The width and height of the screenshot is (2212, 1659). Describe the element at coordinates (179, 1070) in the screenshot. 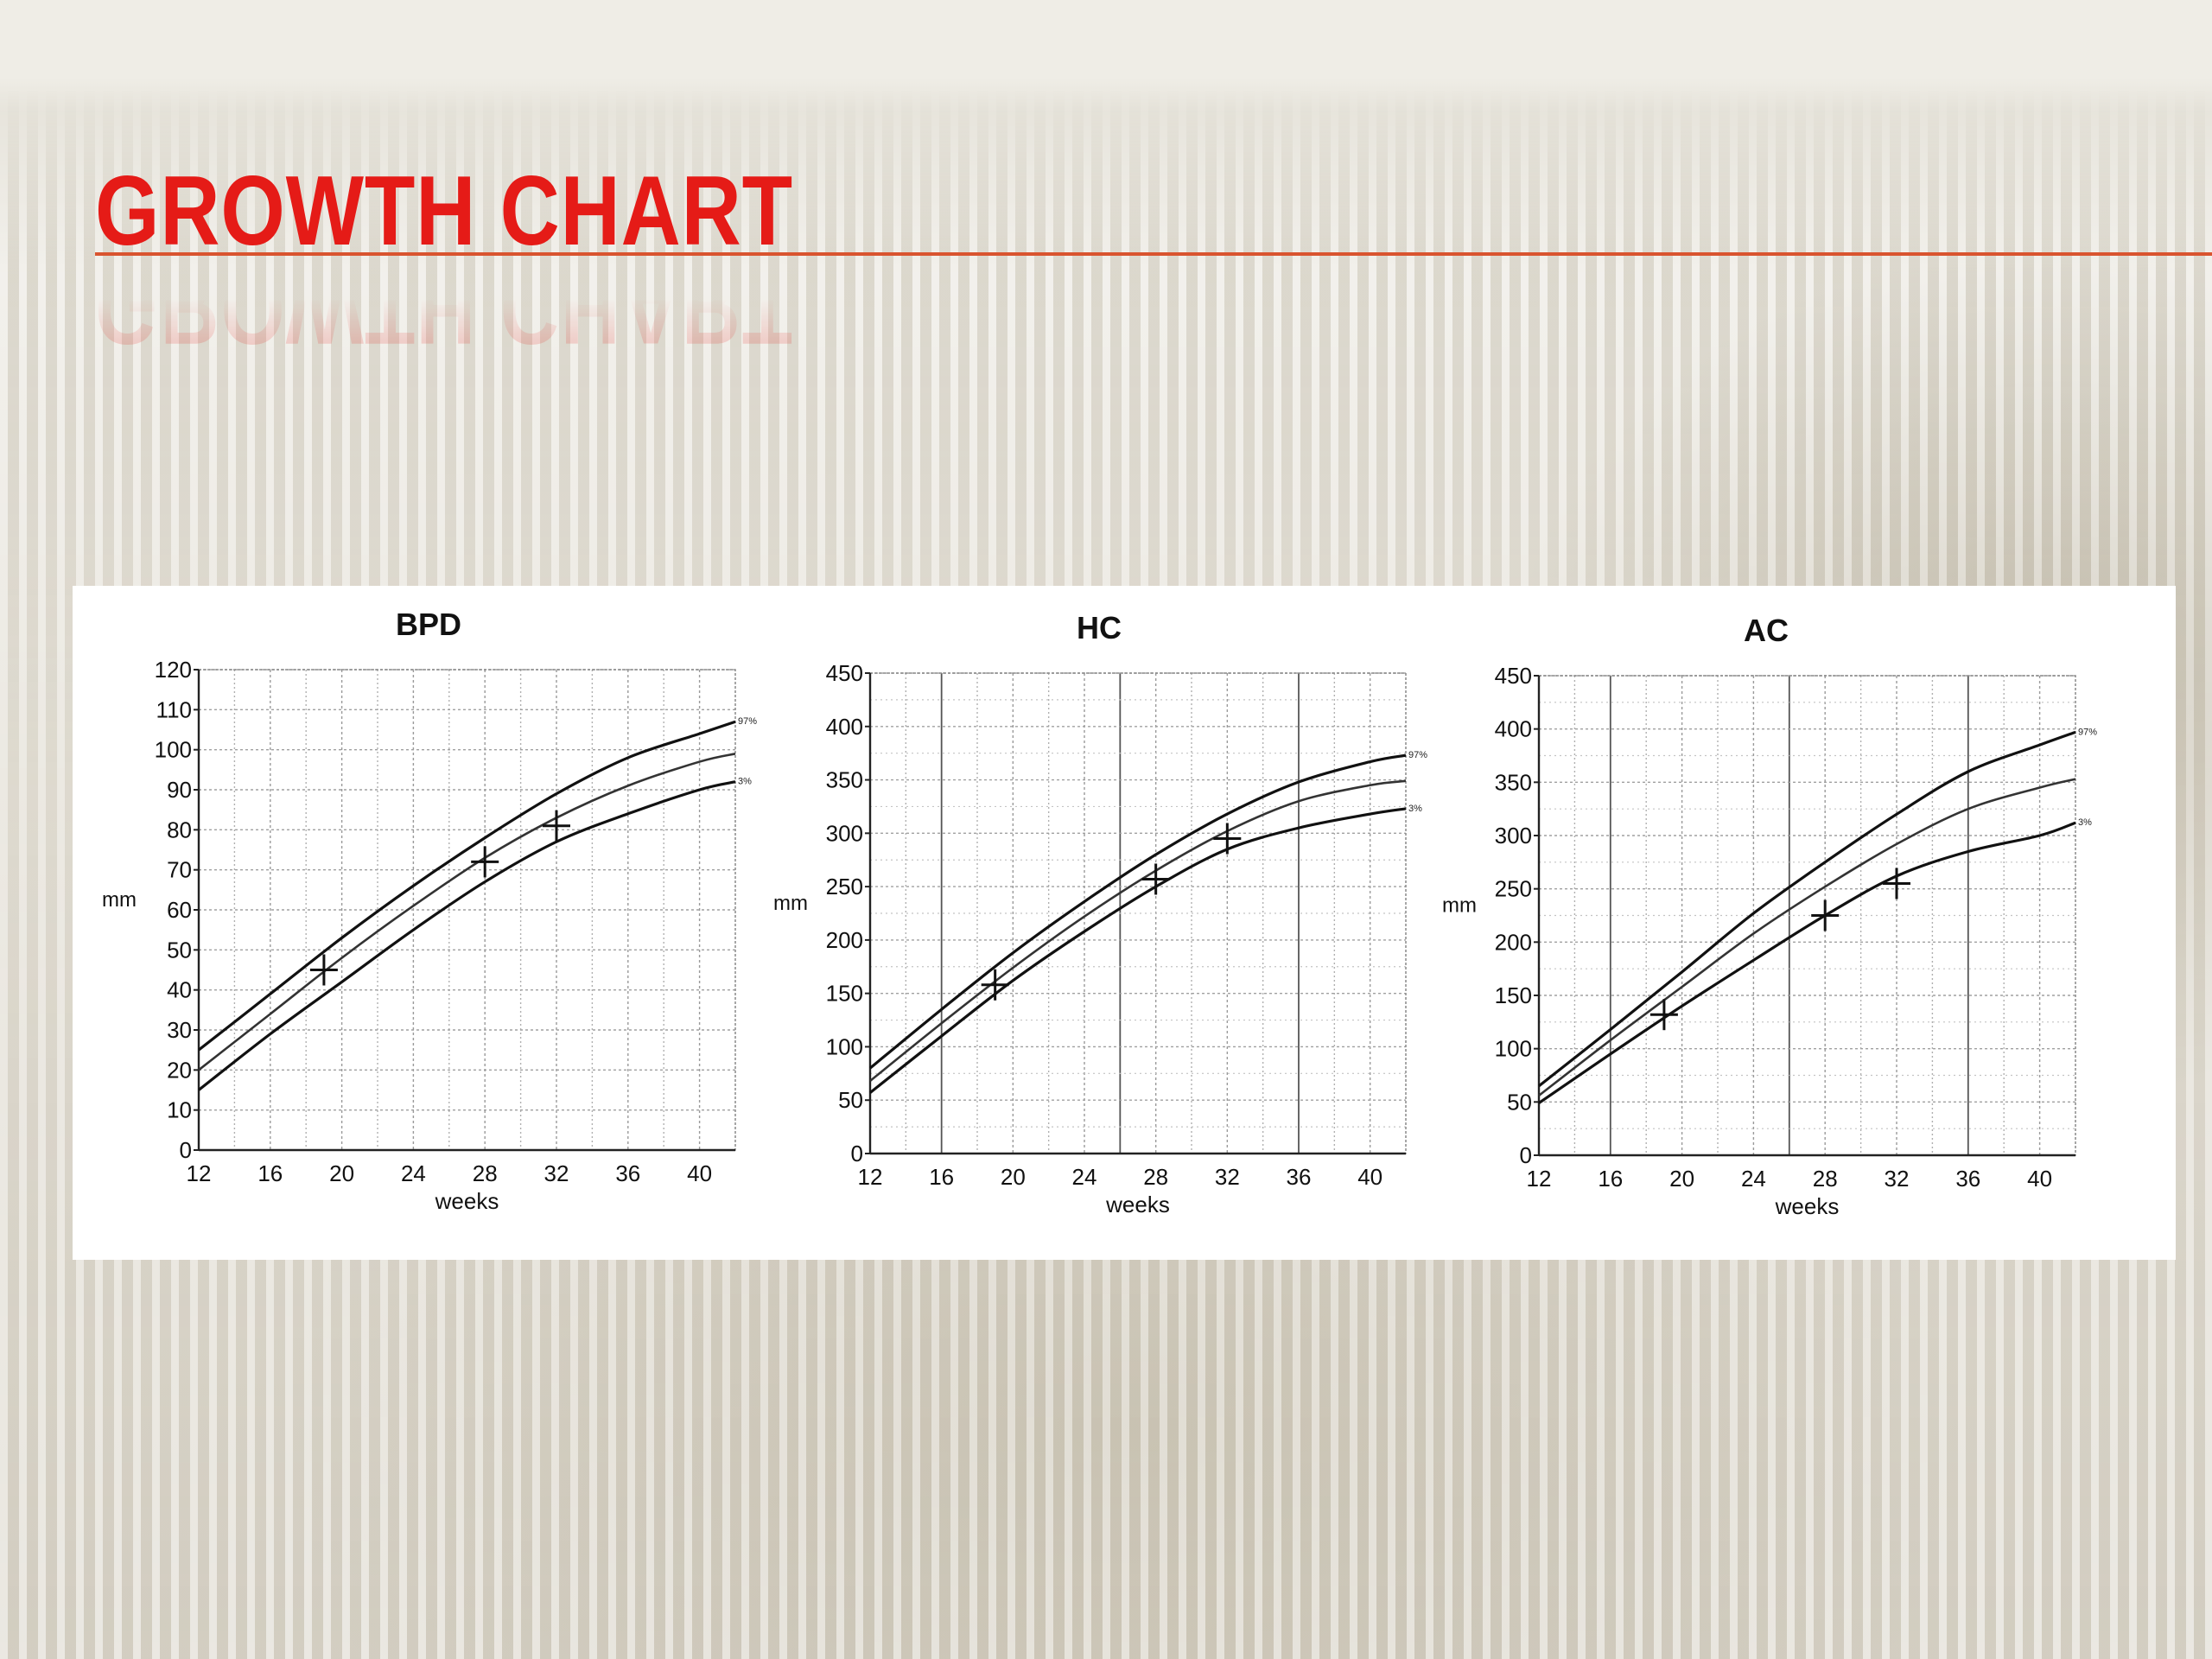

I see `y-tick-label: 20` at that location.